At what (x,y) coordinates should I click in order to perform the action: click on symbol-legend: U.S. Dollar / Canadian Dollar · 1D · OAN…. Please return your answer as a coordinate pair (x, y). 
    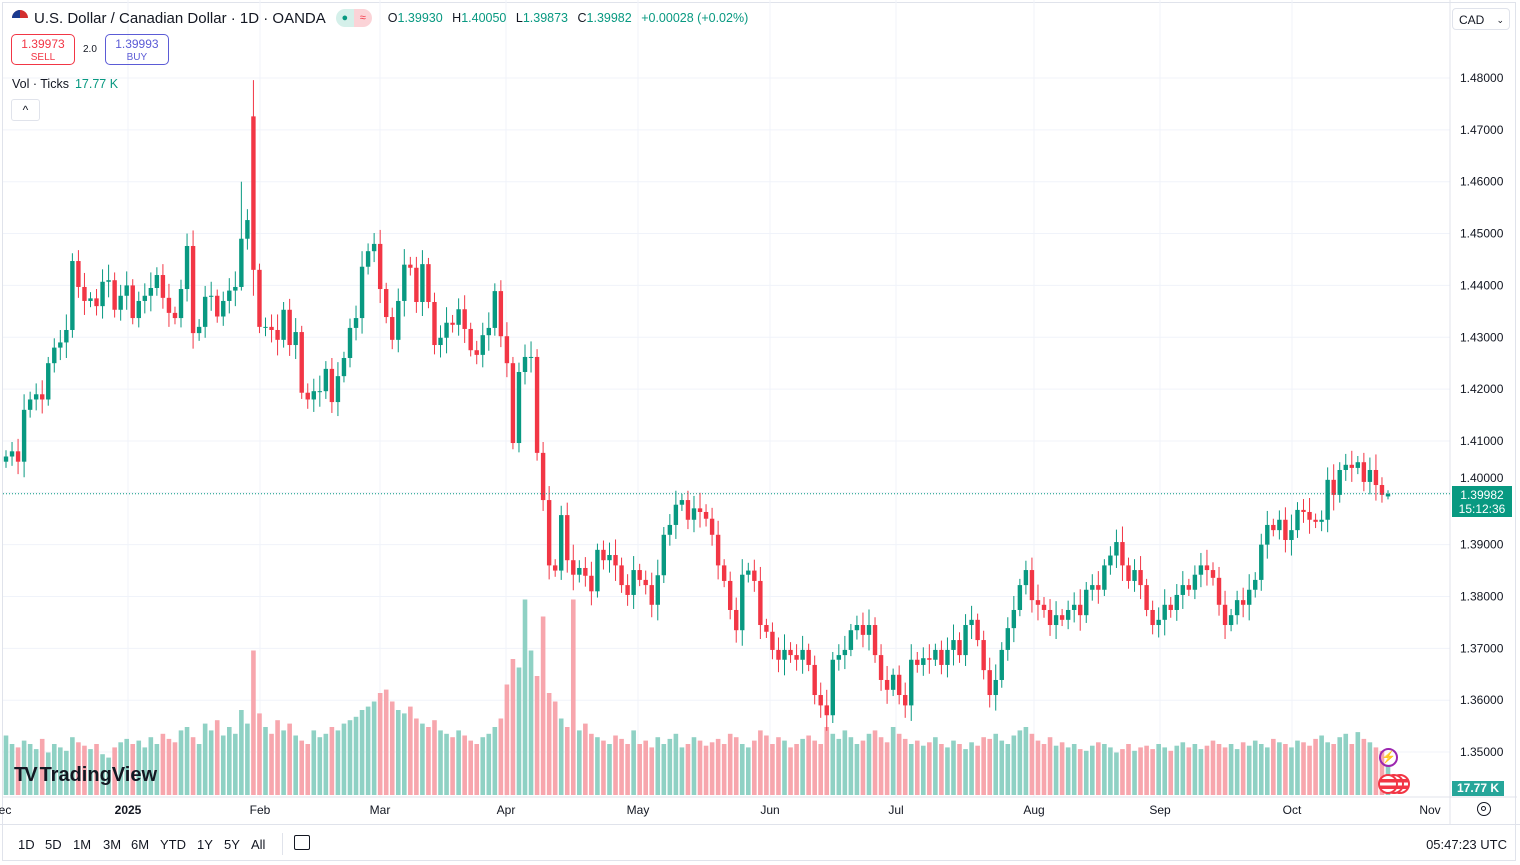
    Looking at the image, I should click on (380, 18).